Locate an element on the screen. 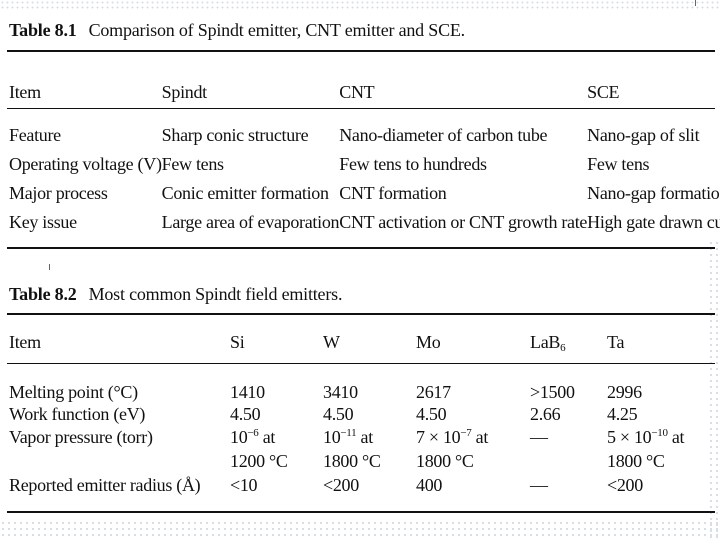 This screenshot has width=720, height=540. table2-top-rule is located at coordinates (361, 314).